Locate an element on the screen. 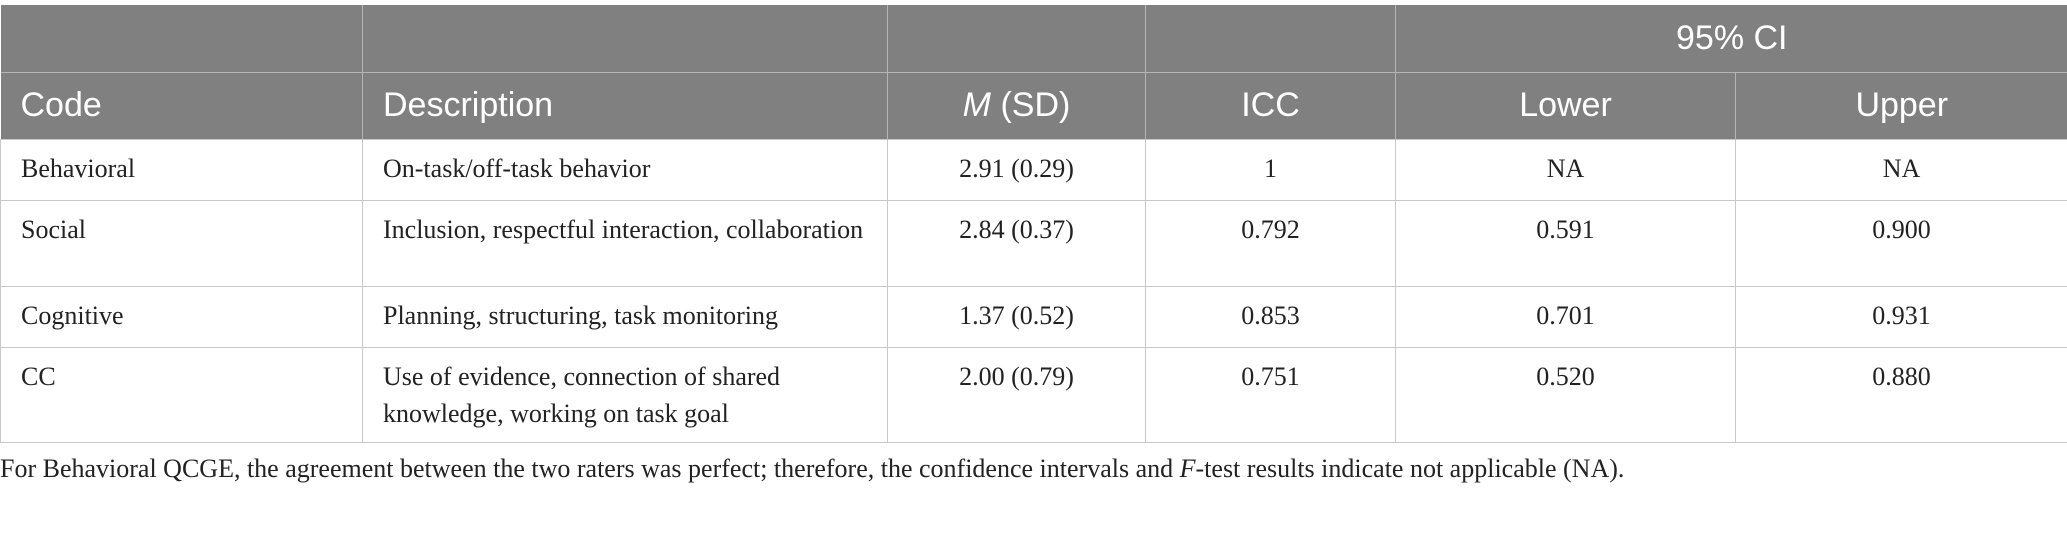  cell-code: Behavioral is located at coordinates (181, 169).